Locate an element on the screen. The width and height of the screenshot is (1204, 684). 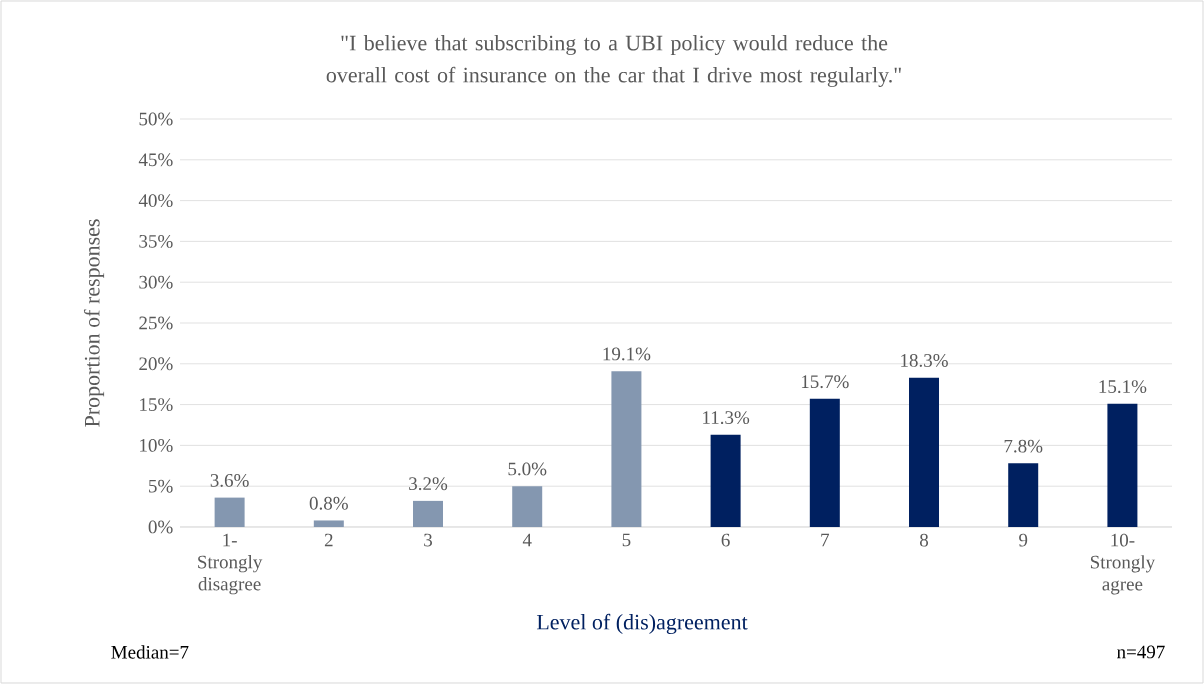
y-tick-label: 25% is located at coordinates (156, 323).